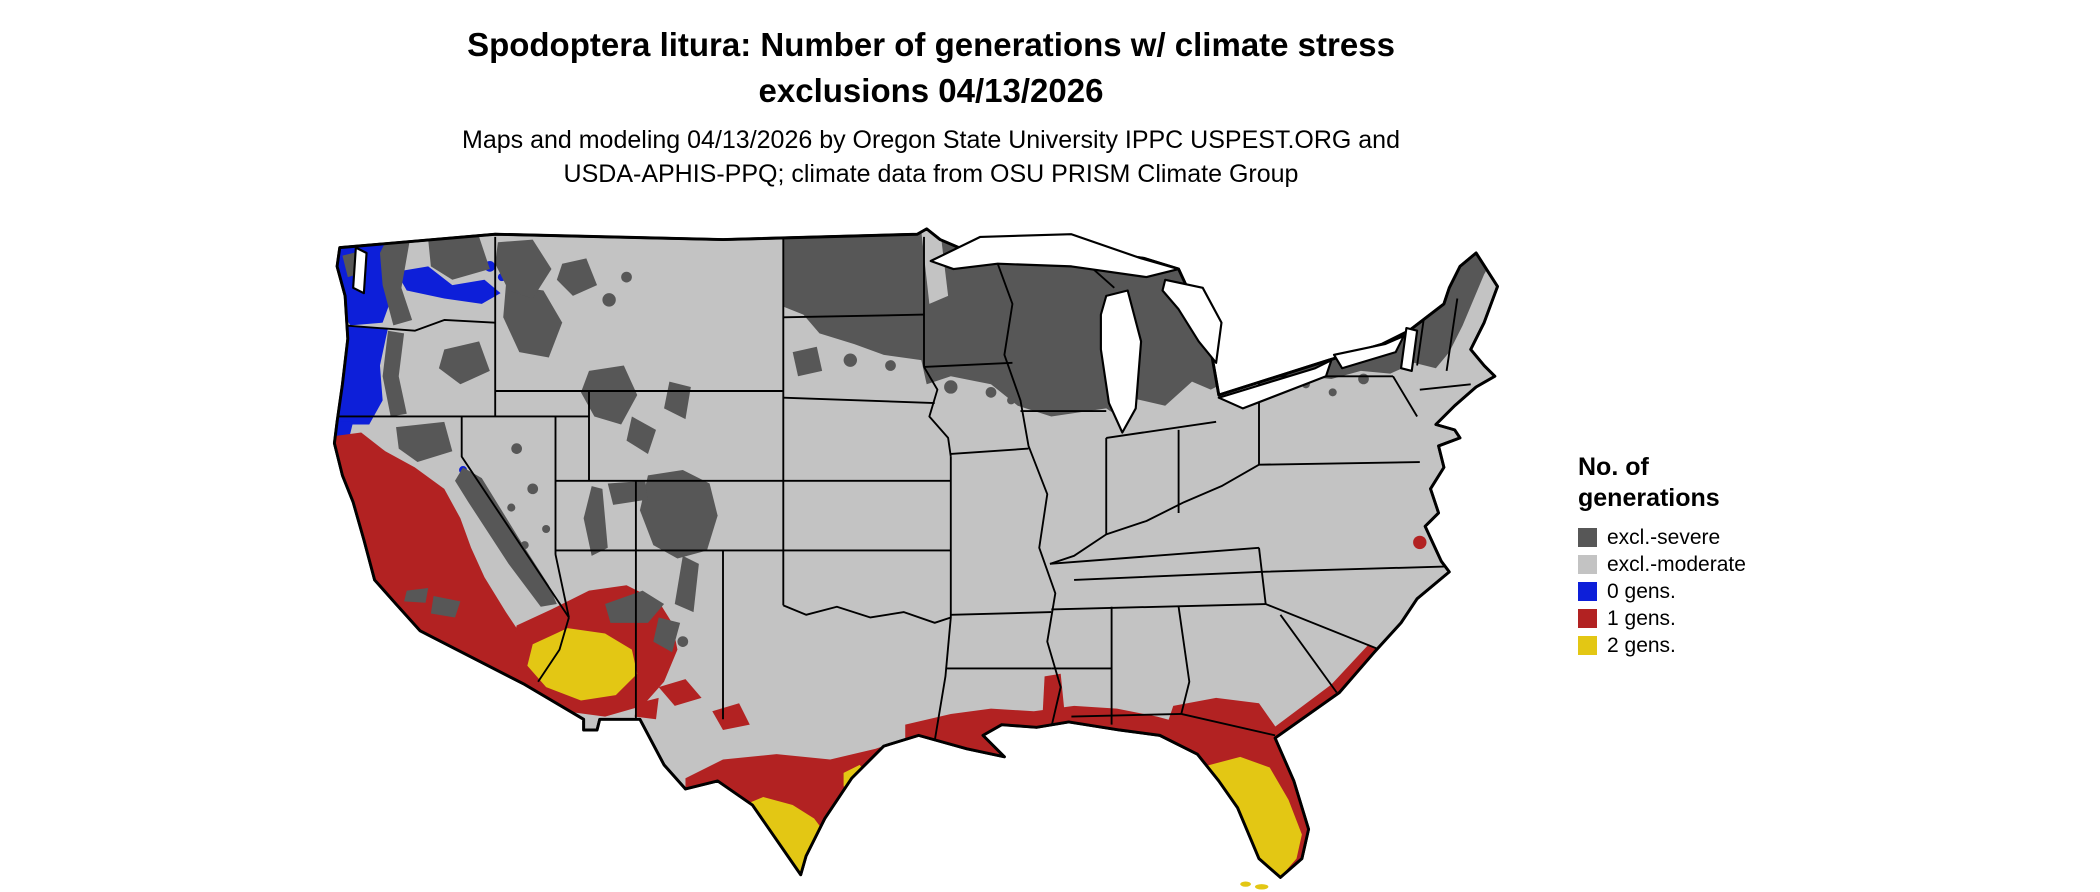 This screenshot has height=892, width=2100. Describe the element at coordinates (1587, 645) in the screenshot. I see `swatch-2-gens` at that location.